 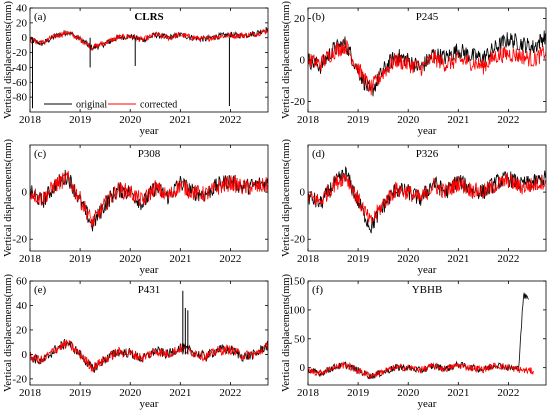 I want to click on y-tick-label: 100, so click(x=297, y=310).